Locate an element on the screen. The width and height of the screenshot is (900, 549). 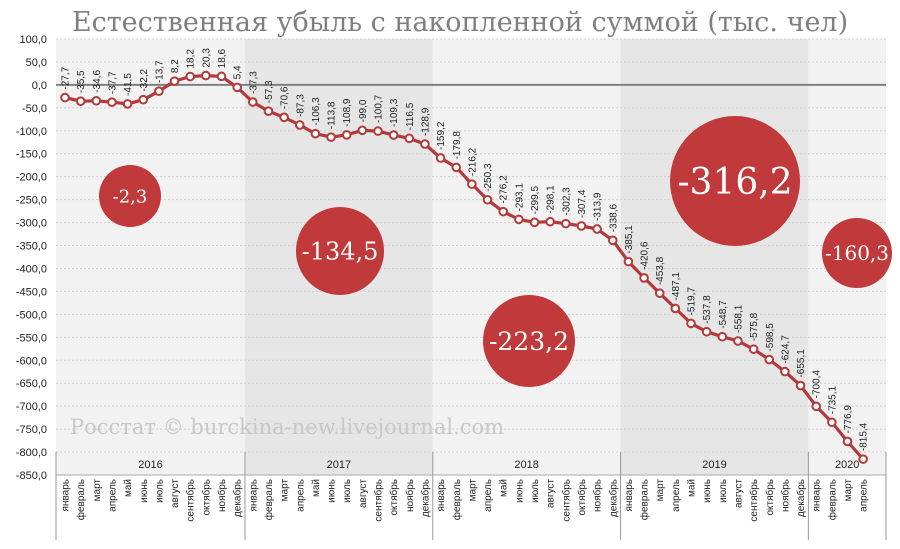
data-label: -216,2 is located at coordinates (472, 161).